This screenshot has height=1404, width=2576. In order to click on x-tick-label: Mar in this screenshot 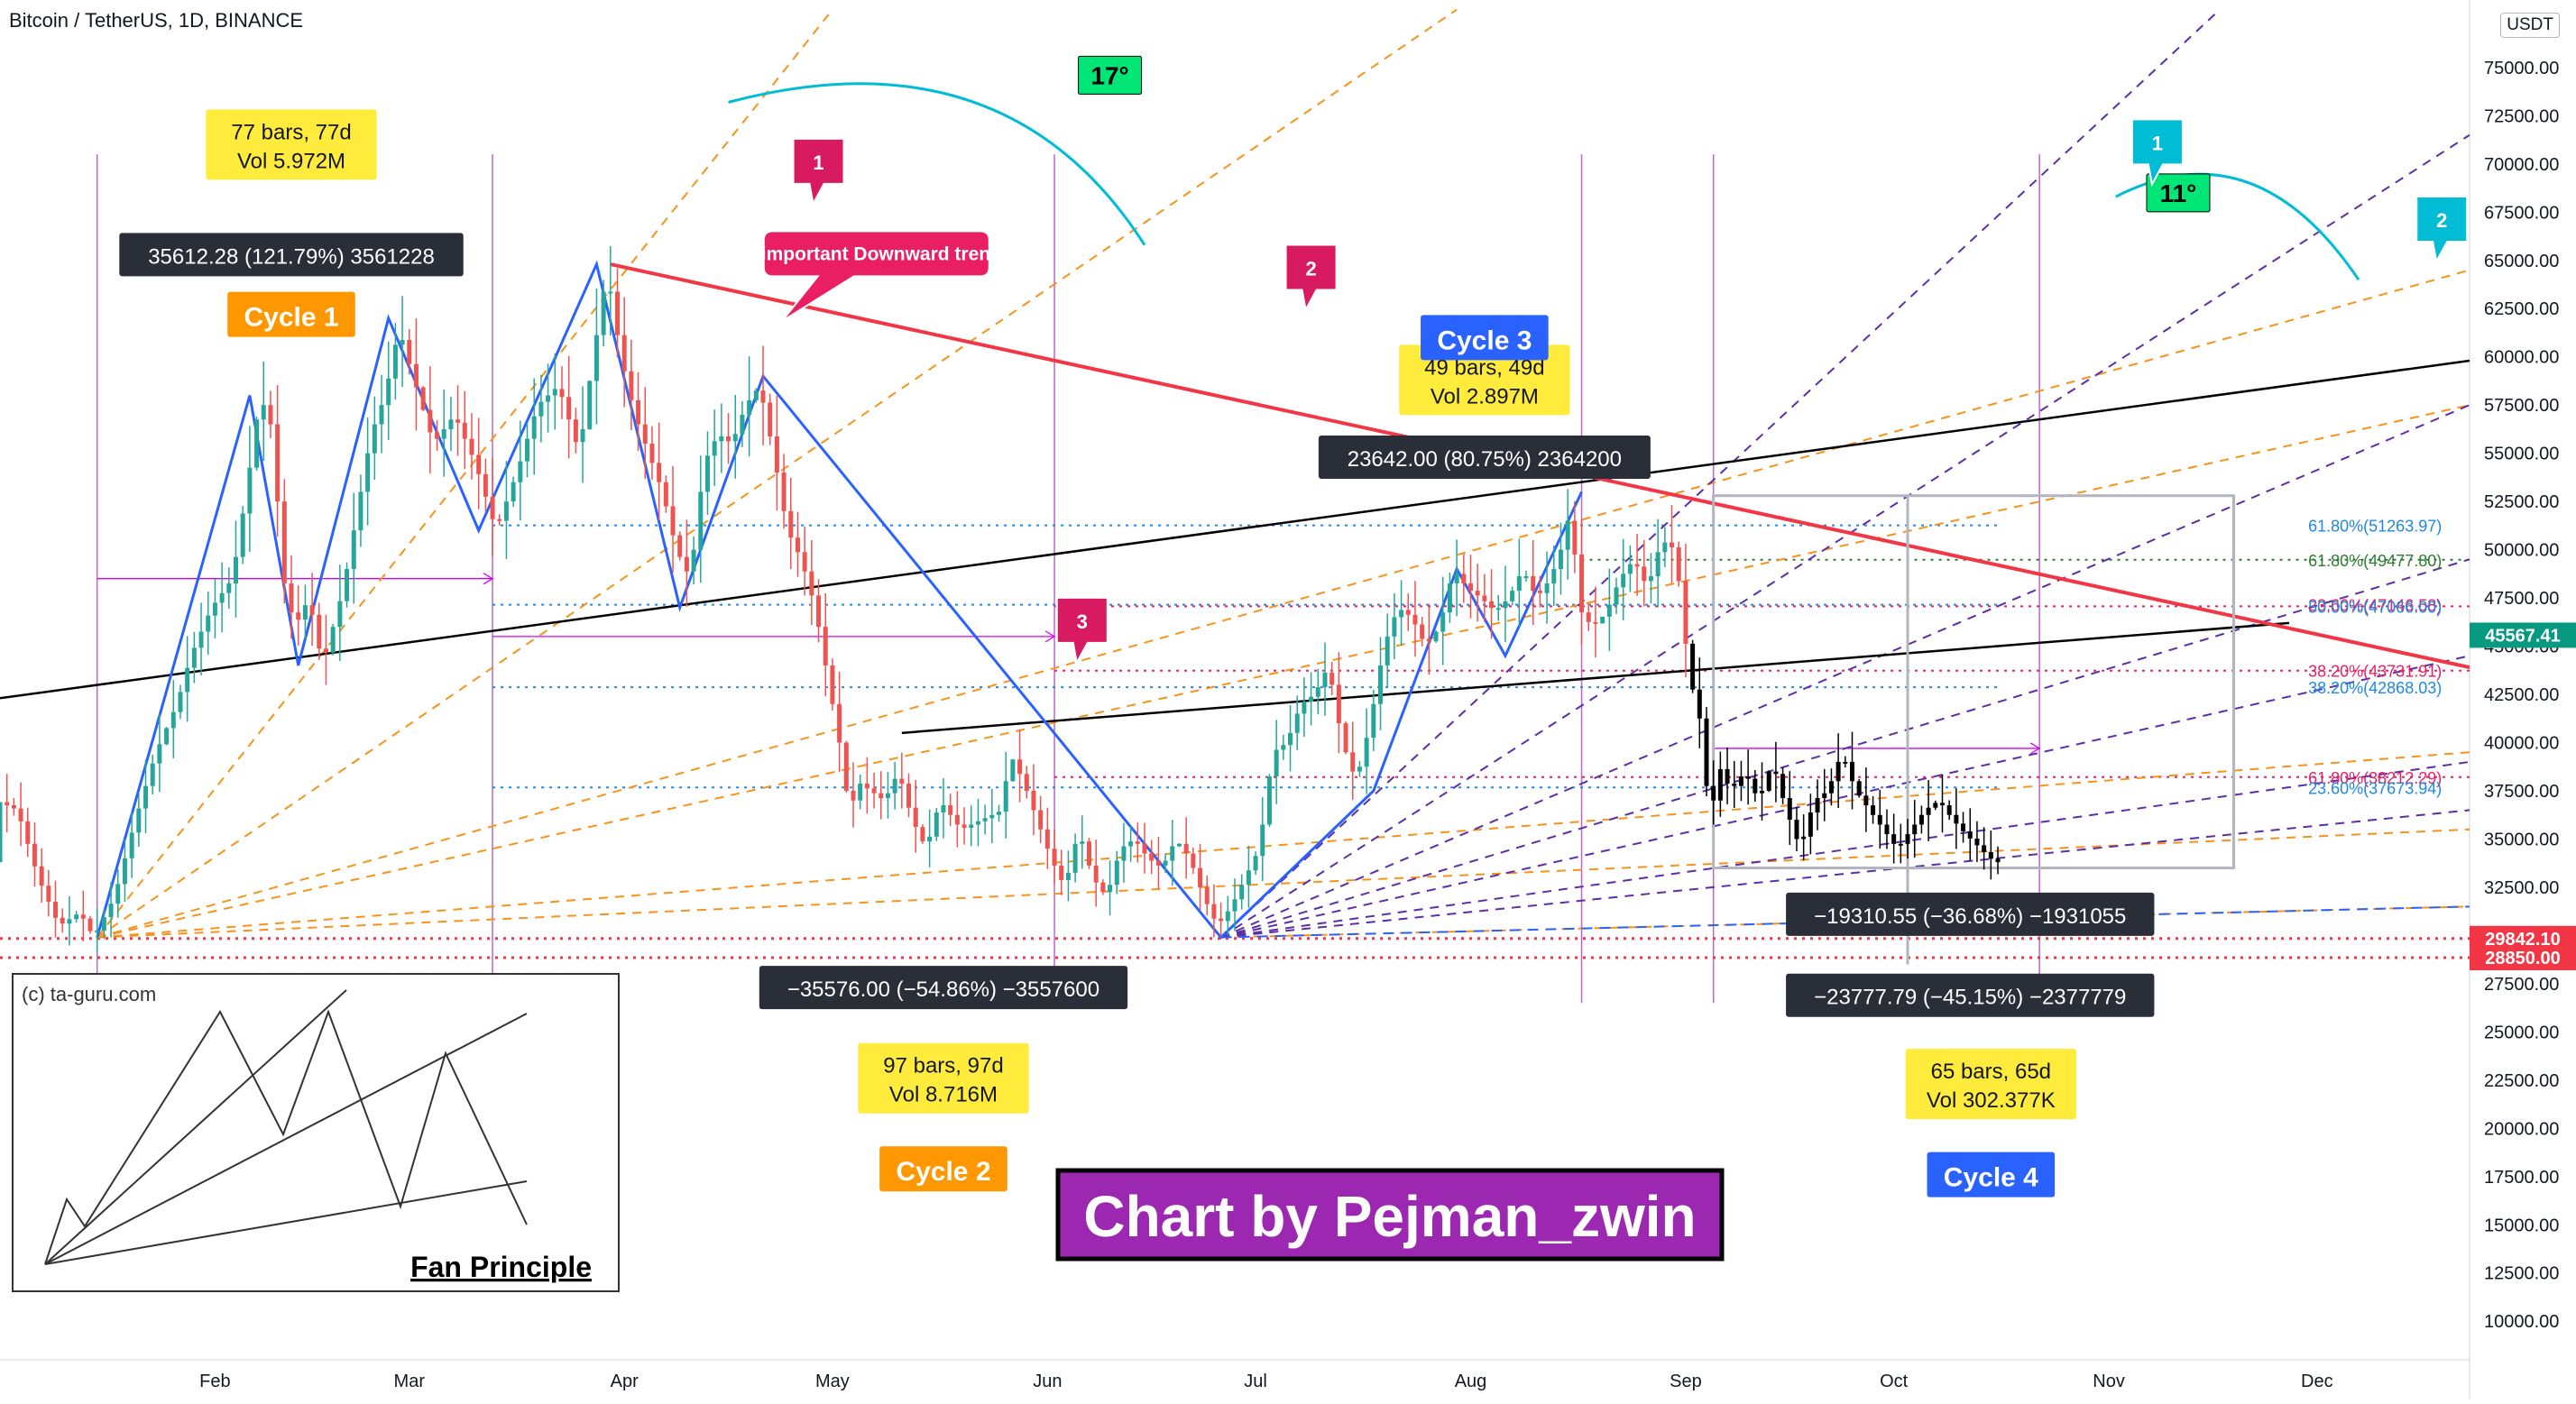, I will do `click(410, 1381)`.